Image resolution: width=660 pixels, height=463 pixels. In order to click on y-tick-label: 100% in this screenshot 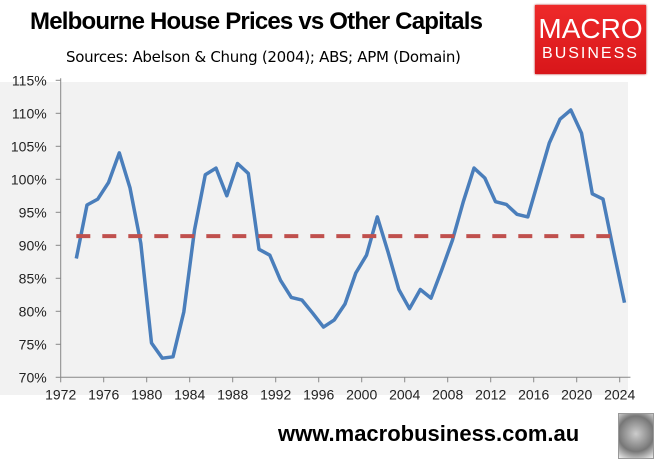, I will do `click(29, 179)`.